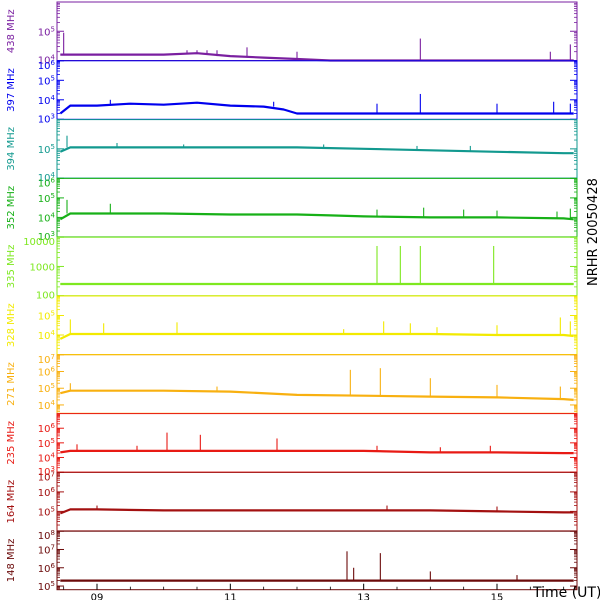  I want to click on panel-1: 106 105 104 103 397 MHz, so click(292, 92).